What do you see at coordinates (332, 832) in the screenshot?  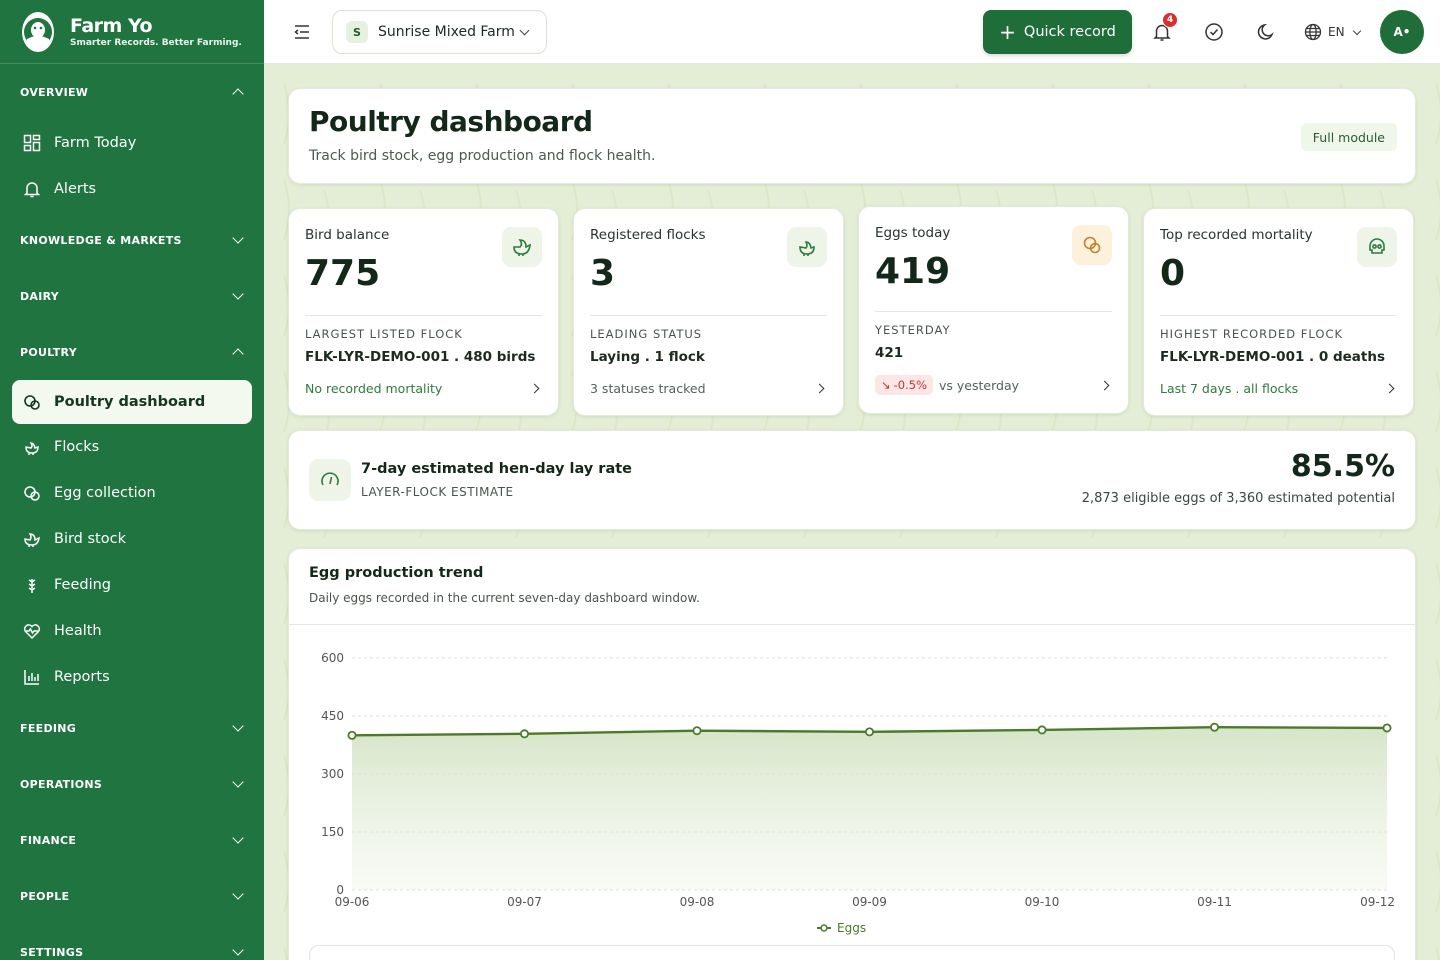 I see `y-tick-label: 150` at bounding box center [332, 832].